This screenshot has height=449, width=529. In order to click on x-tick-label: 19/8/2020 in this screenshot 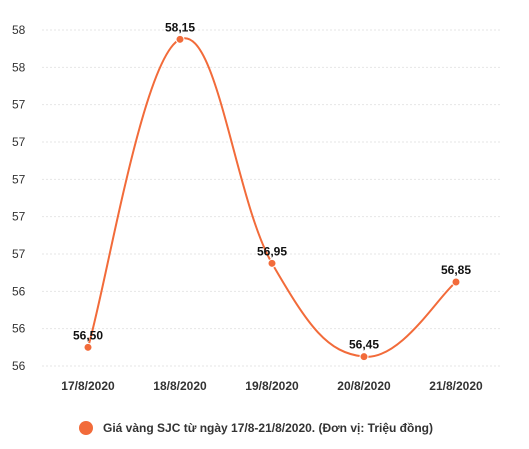, I will do `click(272, 386)`.